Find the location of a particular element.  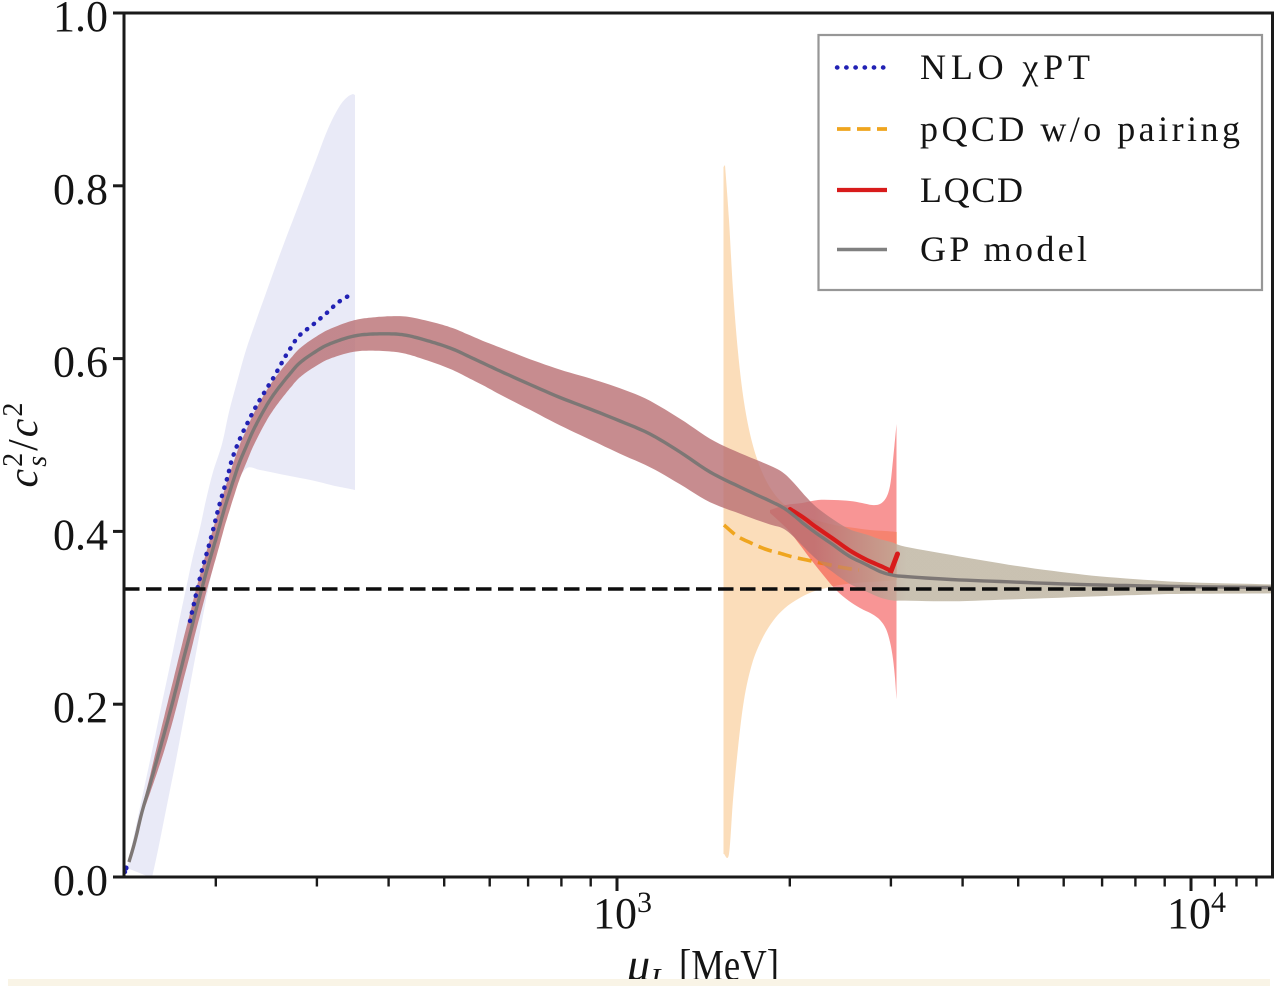

svg-text: 1.0 is located at coordinates (80, 20).